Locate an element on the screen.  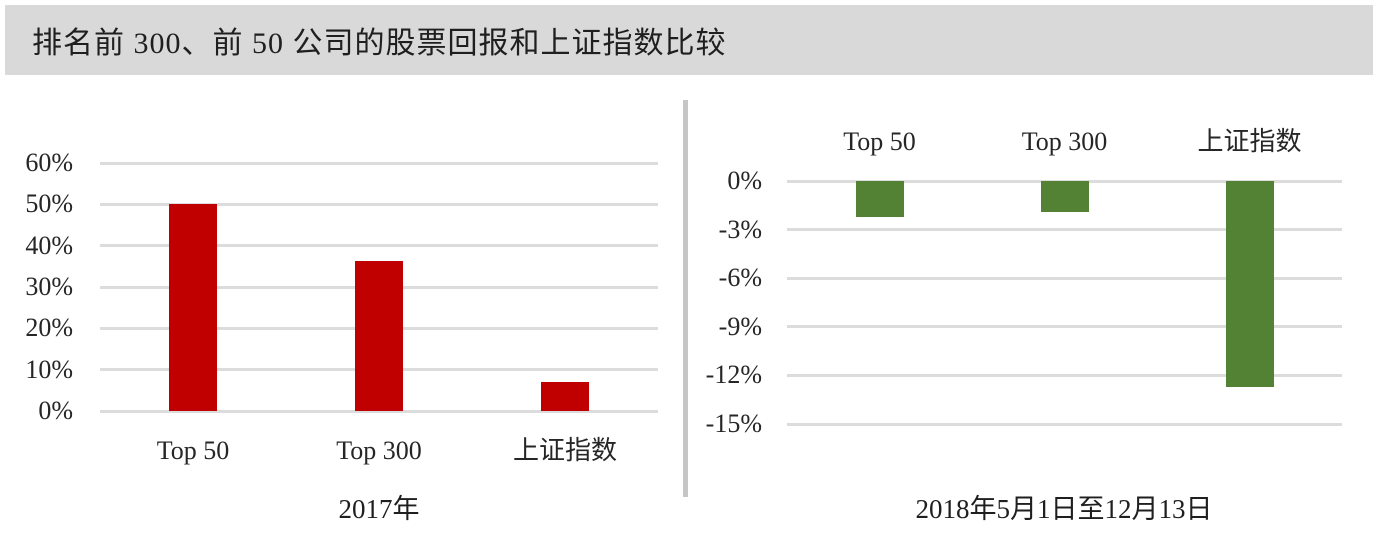
y-tick-label: 30% is located at coordinates (49, 286).